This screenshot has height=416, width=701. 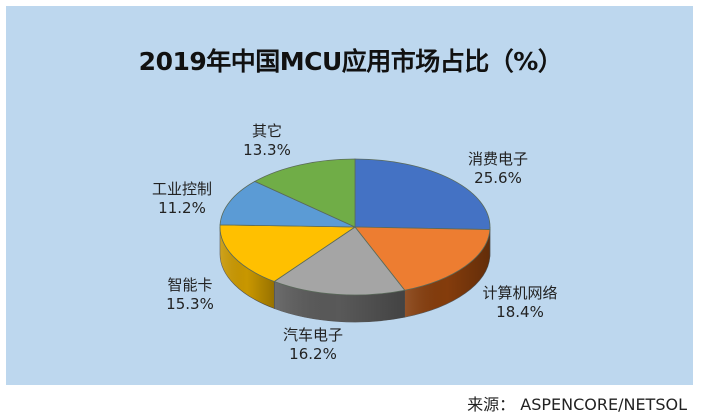 What do you see at coordinates (313, 354) in the screenshot?
I see `data-label-value: 16.2%` at bounding box center [313, 354].